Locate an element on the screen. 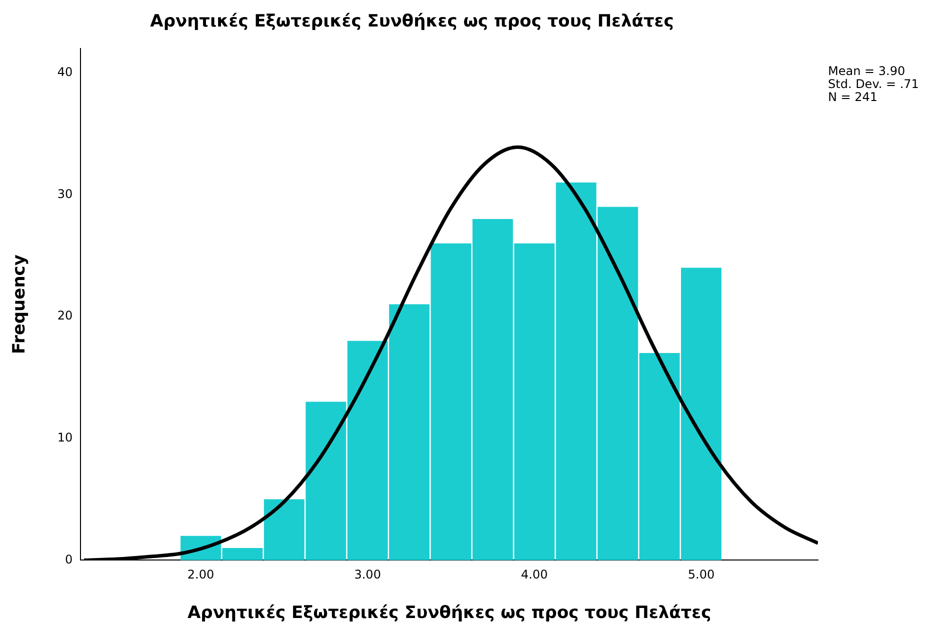 Image resolution: width=928 pixels, height=632 pixels. x-tick-label: 5.00 is located at coordinates (701, 575).